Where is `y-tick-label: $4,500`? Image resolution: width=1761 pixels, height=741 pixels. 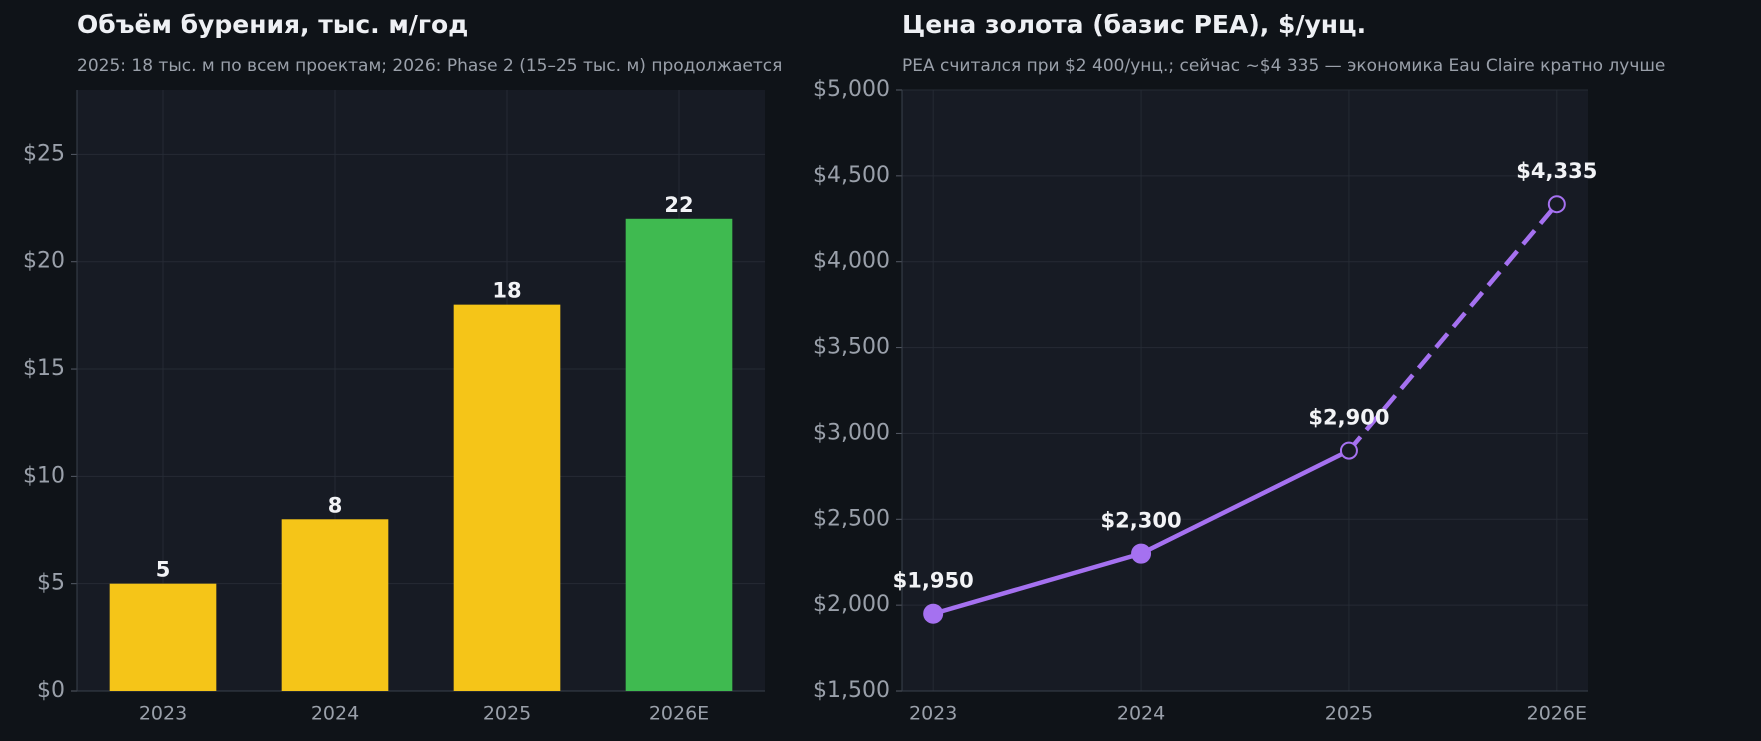 y-tick-label: $4,500 is located at coordinates (851, 175).